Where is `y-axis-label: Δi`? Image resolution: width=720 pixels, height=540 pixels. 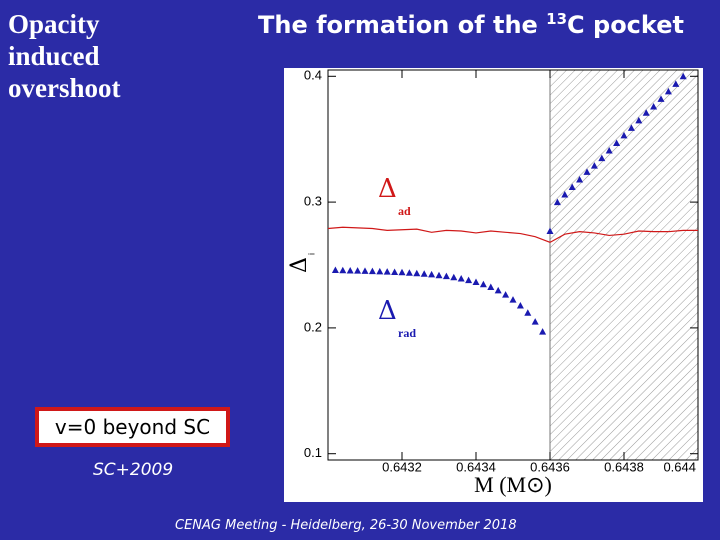 y-axis-label: Δi is located at coordinates (301, 263).